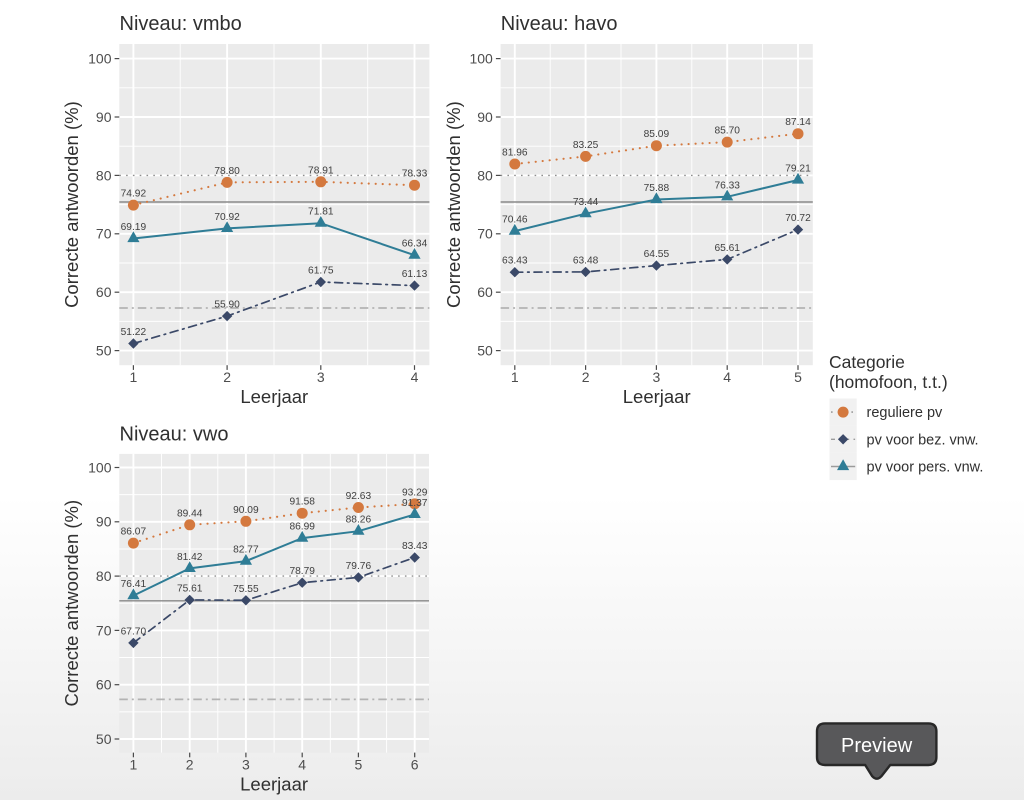 This screenshot has width=1024, height=800. Describe the element at coordinates (727, 248) in the screenshot. I see `svg-text: 65.61` at that location.